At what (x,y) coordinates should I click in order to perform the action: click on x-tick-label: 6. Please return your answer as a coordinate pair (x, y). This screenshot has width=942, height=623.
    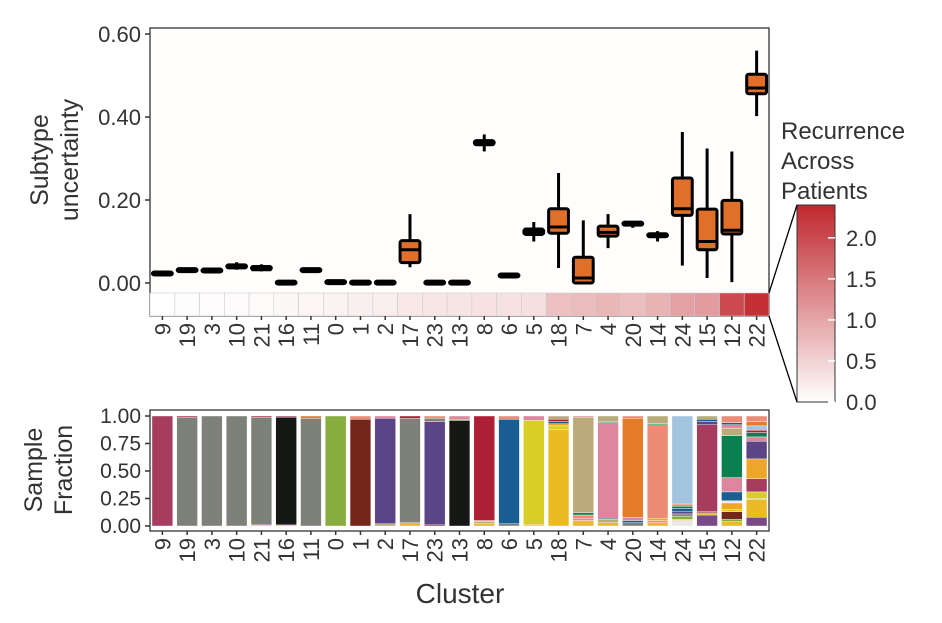
    Looking at the image, I should click on (509, 329).